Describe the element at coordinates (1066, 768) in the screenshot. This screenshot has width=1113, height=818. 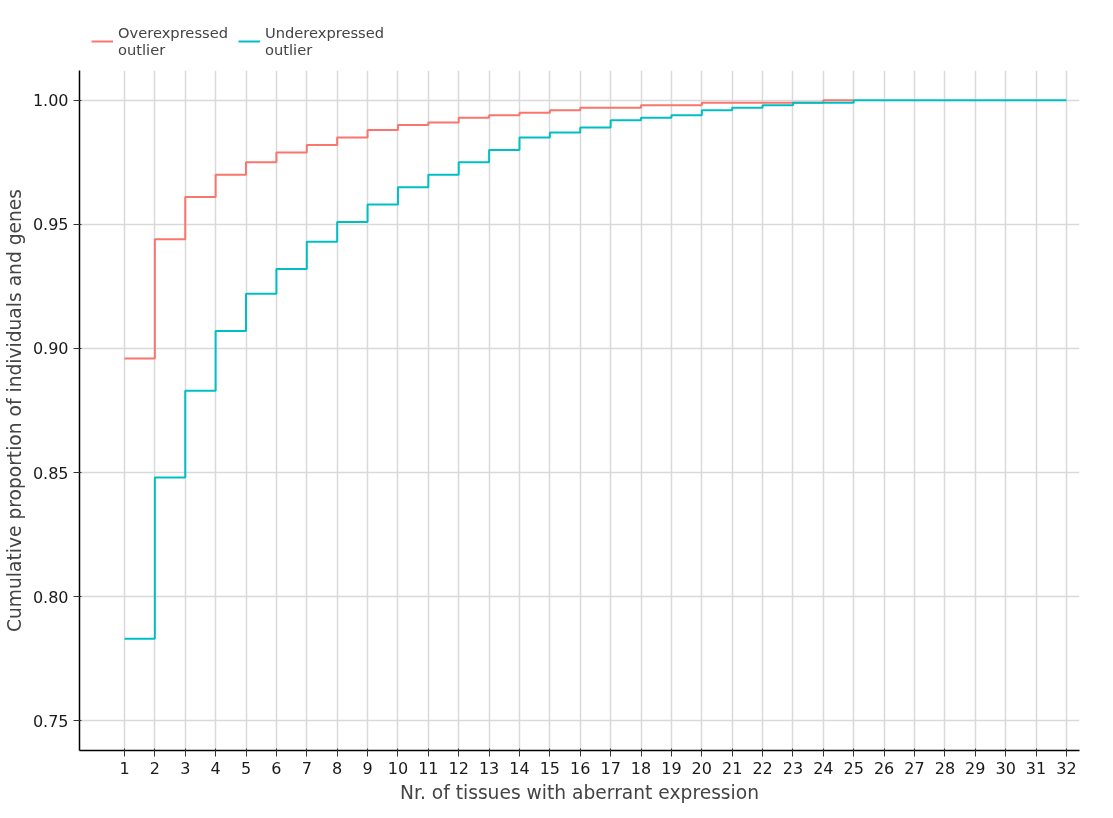
I see `x-tick-label: 32` at that location.